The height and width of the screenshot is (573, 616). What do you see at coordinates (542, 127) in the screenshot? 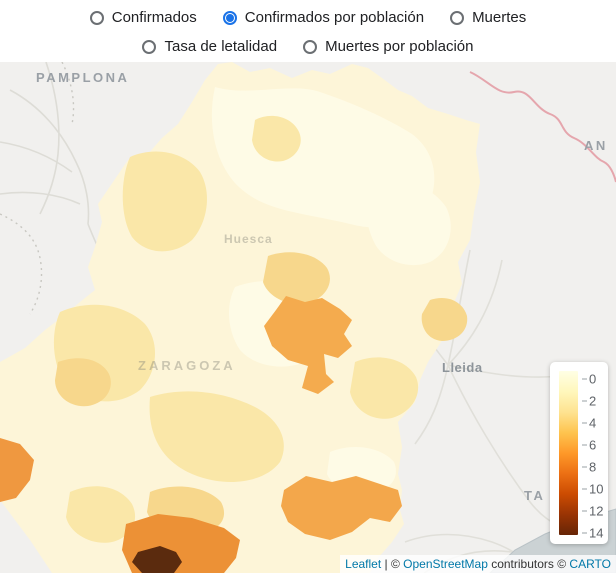
I see `international-border-line` at bounding box center [542, 127].